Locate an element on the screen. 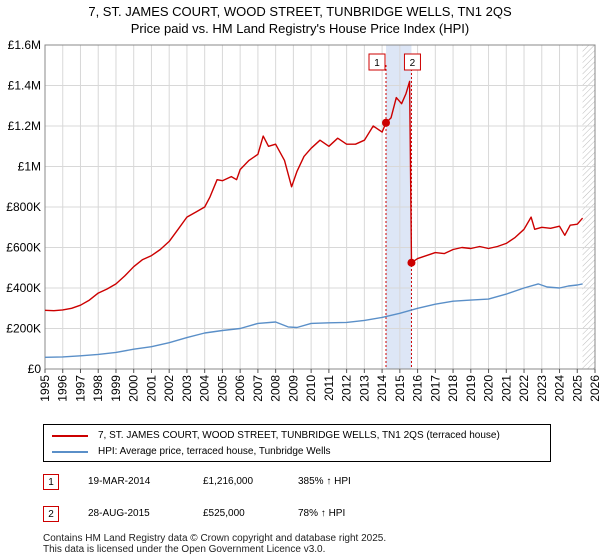 The width and height of the screenshot is (600, 560). x-tick-label: 2001 is located at coordinates (151, 388).